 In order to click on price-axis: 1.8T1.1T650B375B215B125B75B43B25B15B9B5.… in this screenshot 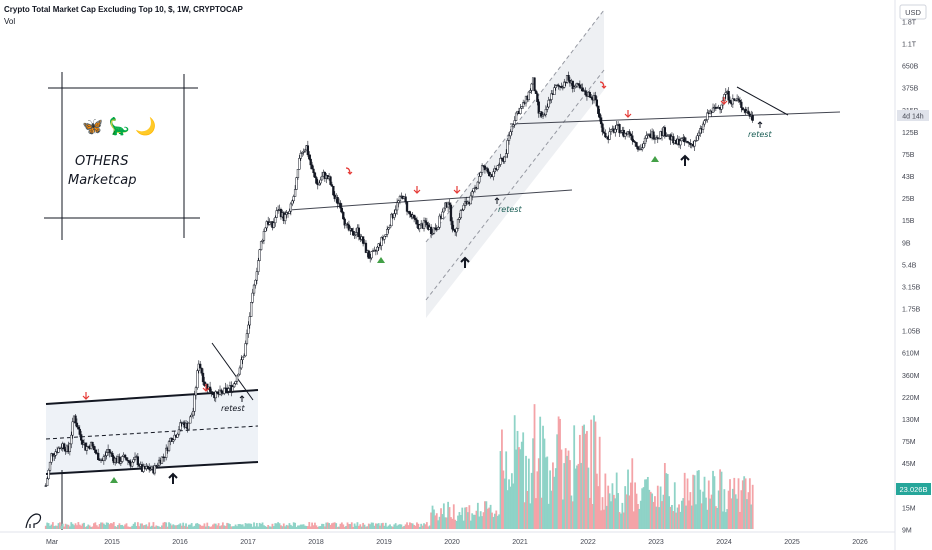, I will do `click(911, 277)`.